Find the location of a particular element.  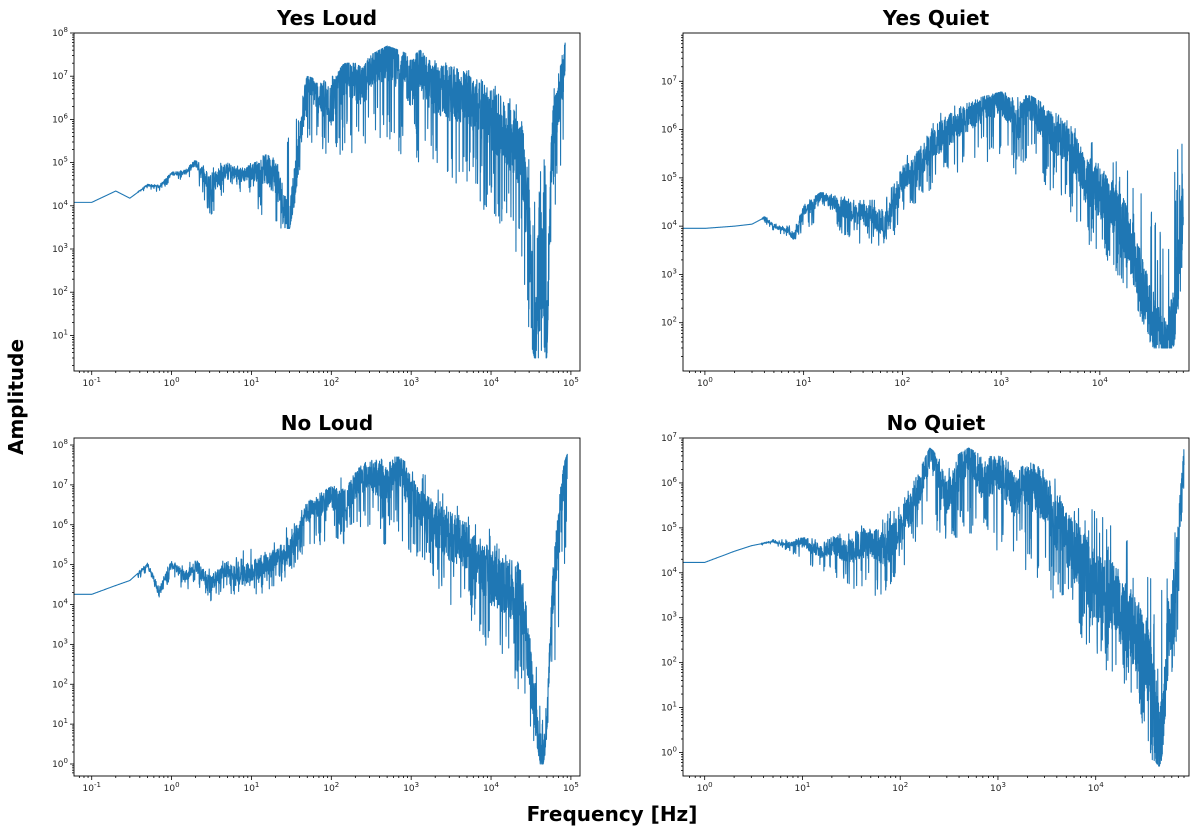

figure-xlabel: Frequency [Hz] is located at coordinates (612, 814).